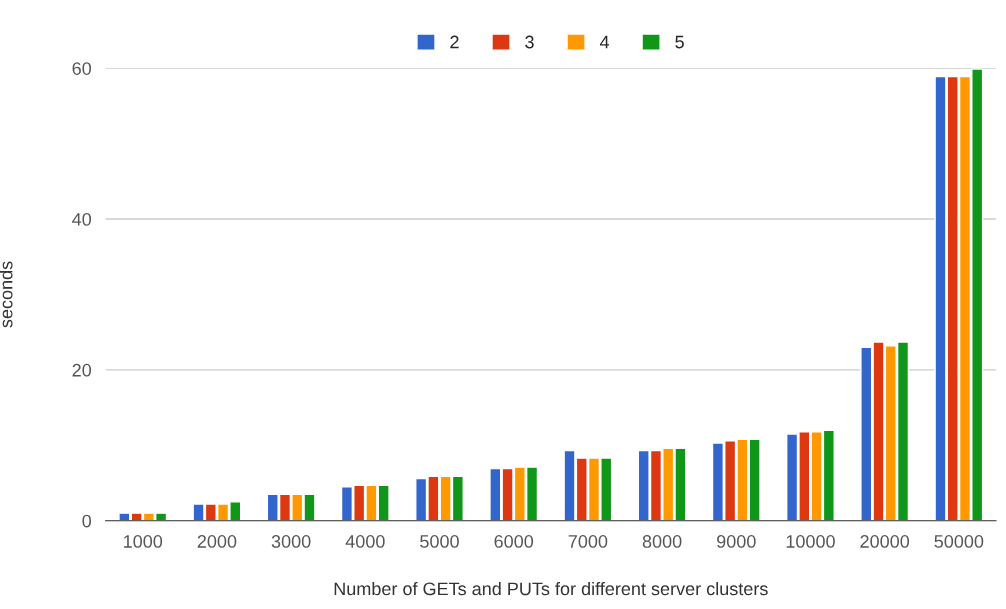 This screenshot has height=609, width=1006. I want to click on x-tick-label: 1000, so click(143, 541).